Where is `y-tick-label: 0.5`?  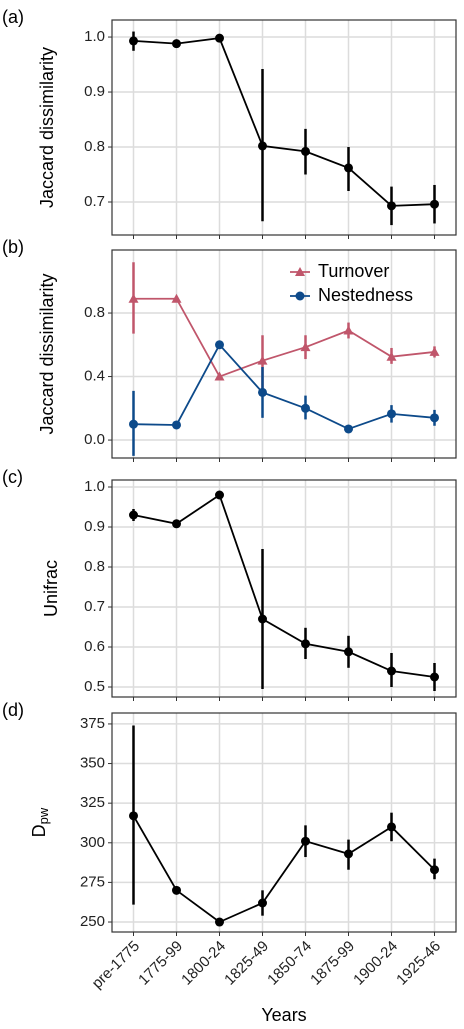
y-tick-label: 0.5 is located at coordinates (94, 686).